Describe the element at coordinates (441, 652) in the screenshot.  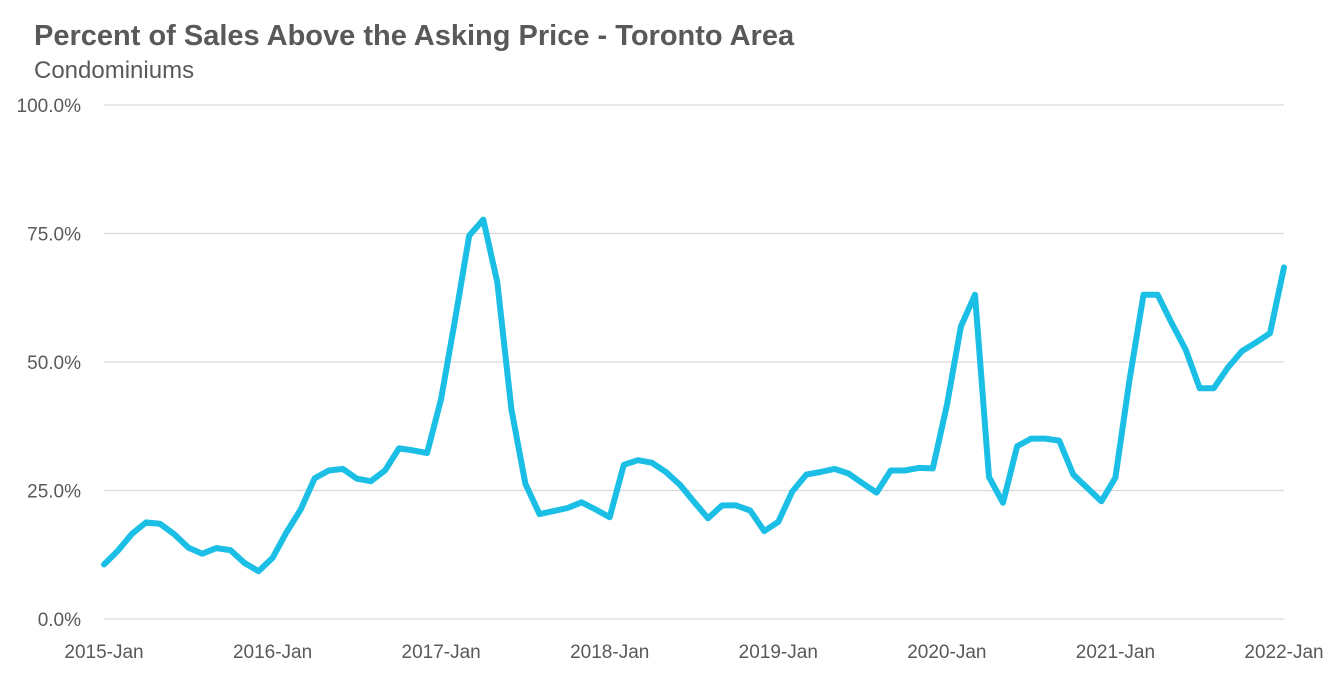
I see `x-tick-label: 2017-Jan` at that location.